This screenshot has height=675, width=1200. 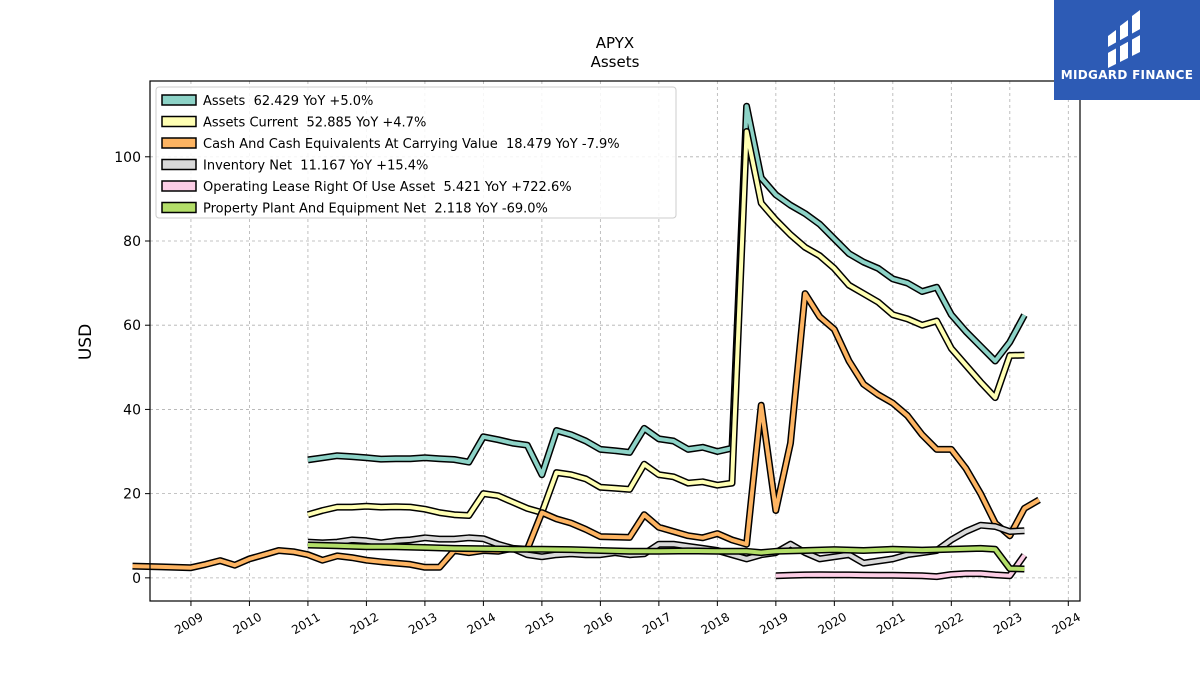 I want to click on y-tick-label: 100, so click(x=127, y=158).